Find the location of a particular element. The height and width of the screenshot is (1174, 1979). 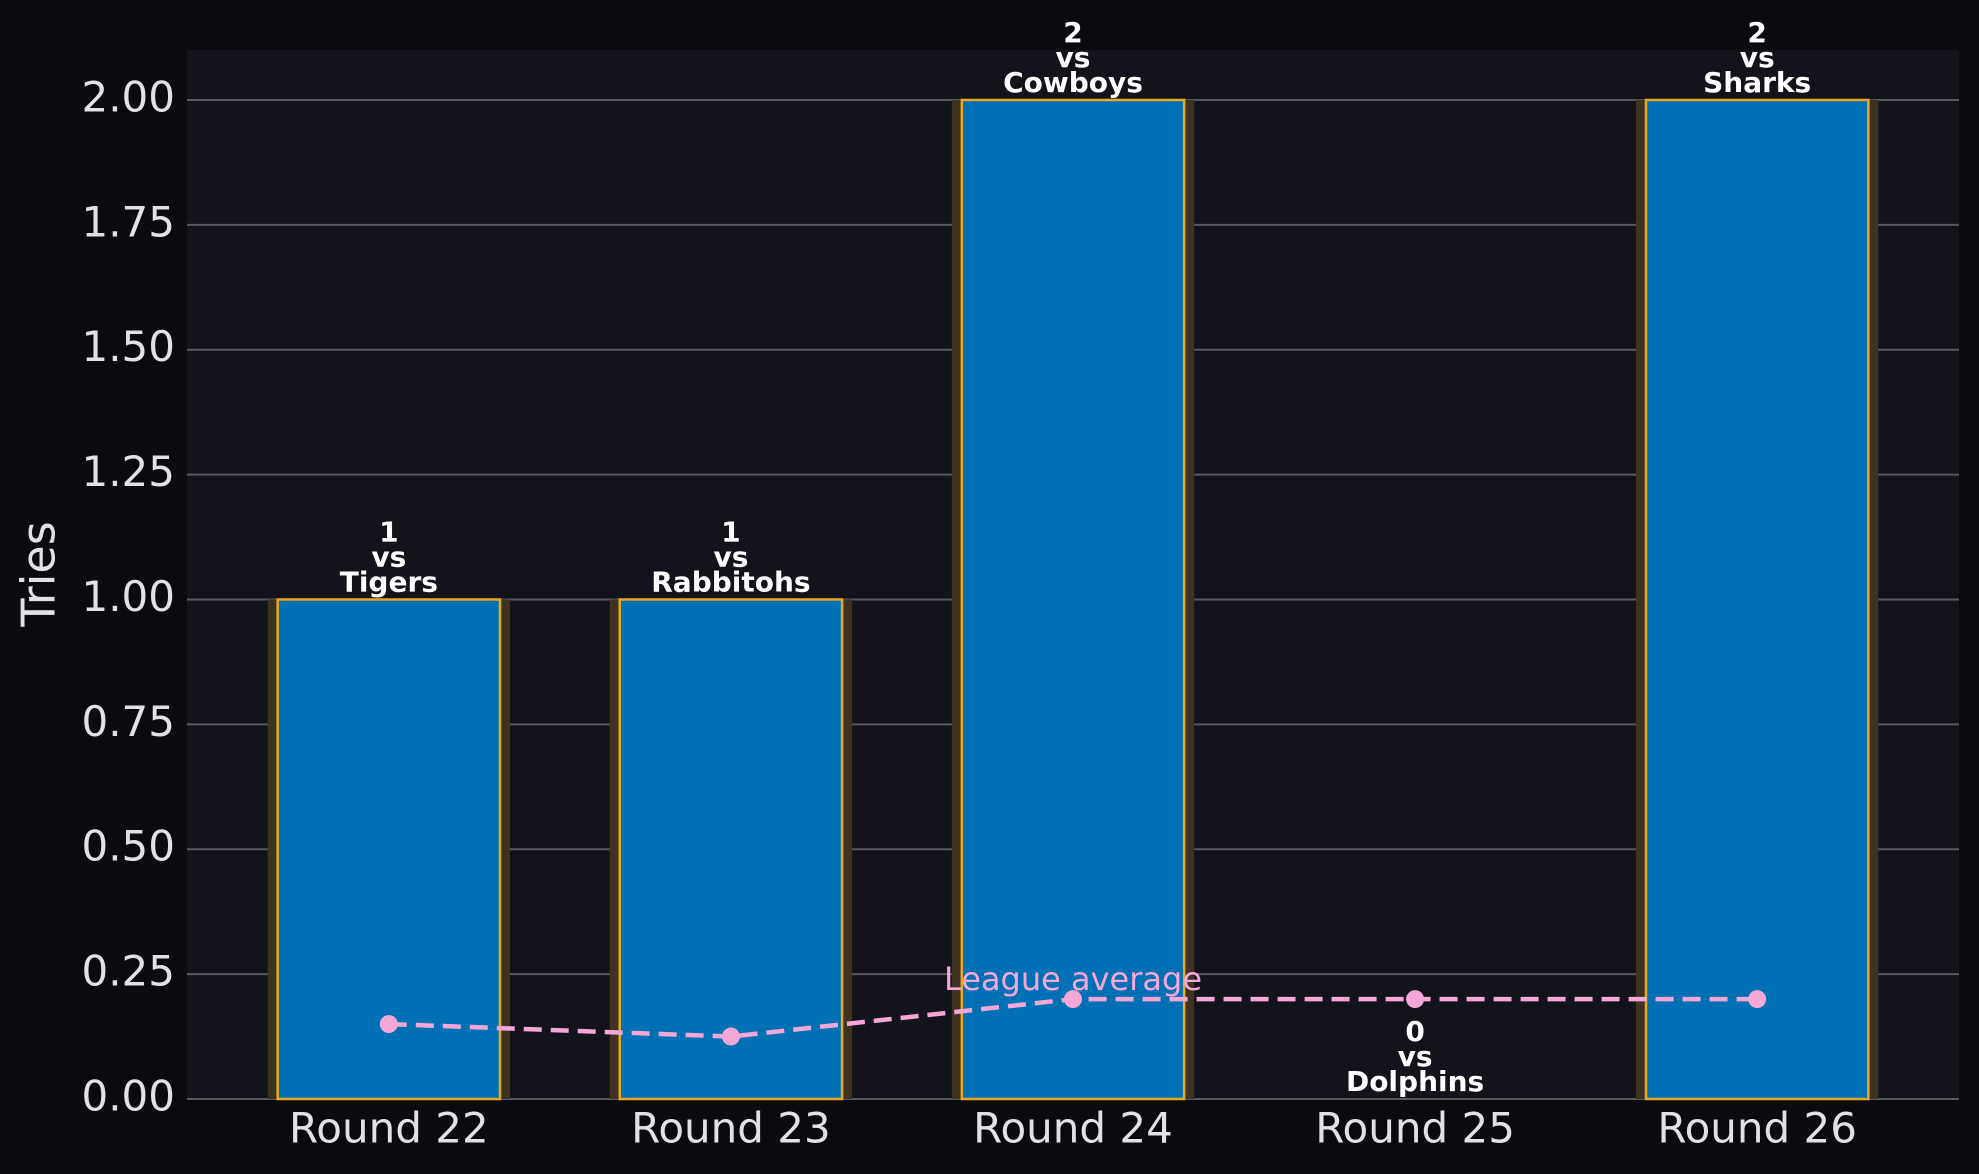

x-tick-label: Round 26 is located at coordinates (1757, 1128).